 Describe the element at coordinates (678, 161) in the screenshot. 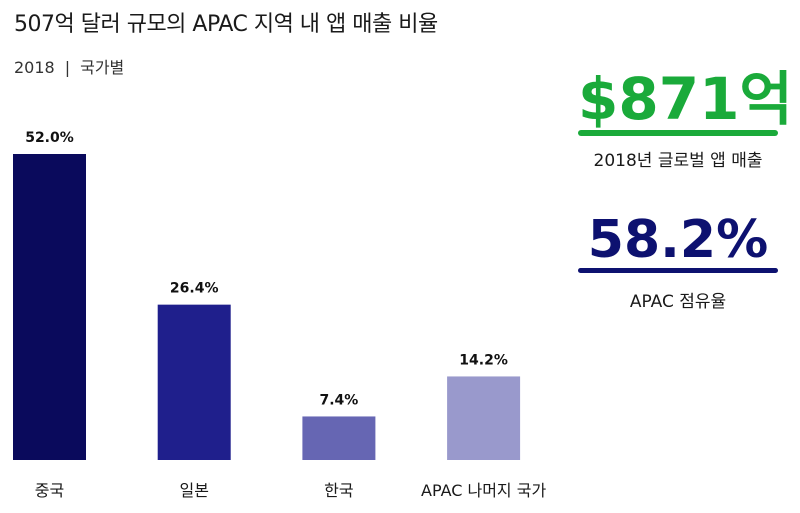

I see `global-revenue-label: 2018년 글로벌 앱 매출` at that location.